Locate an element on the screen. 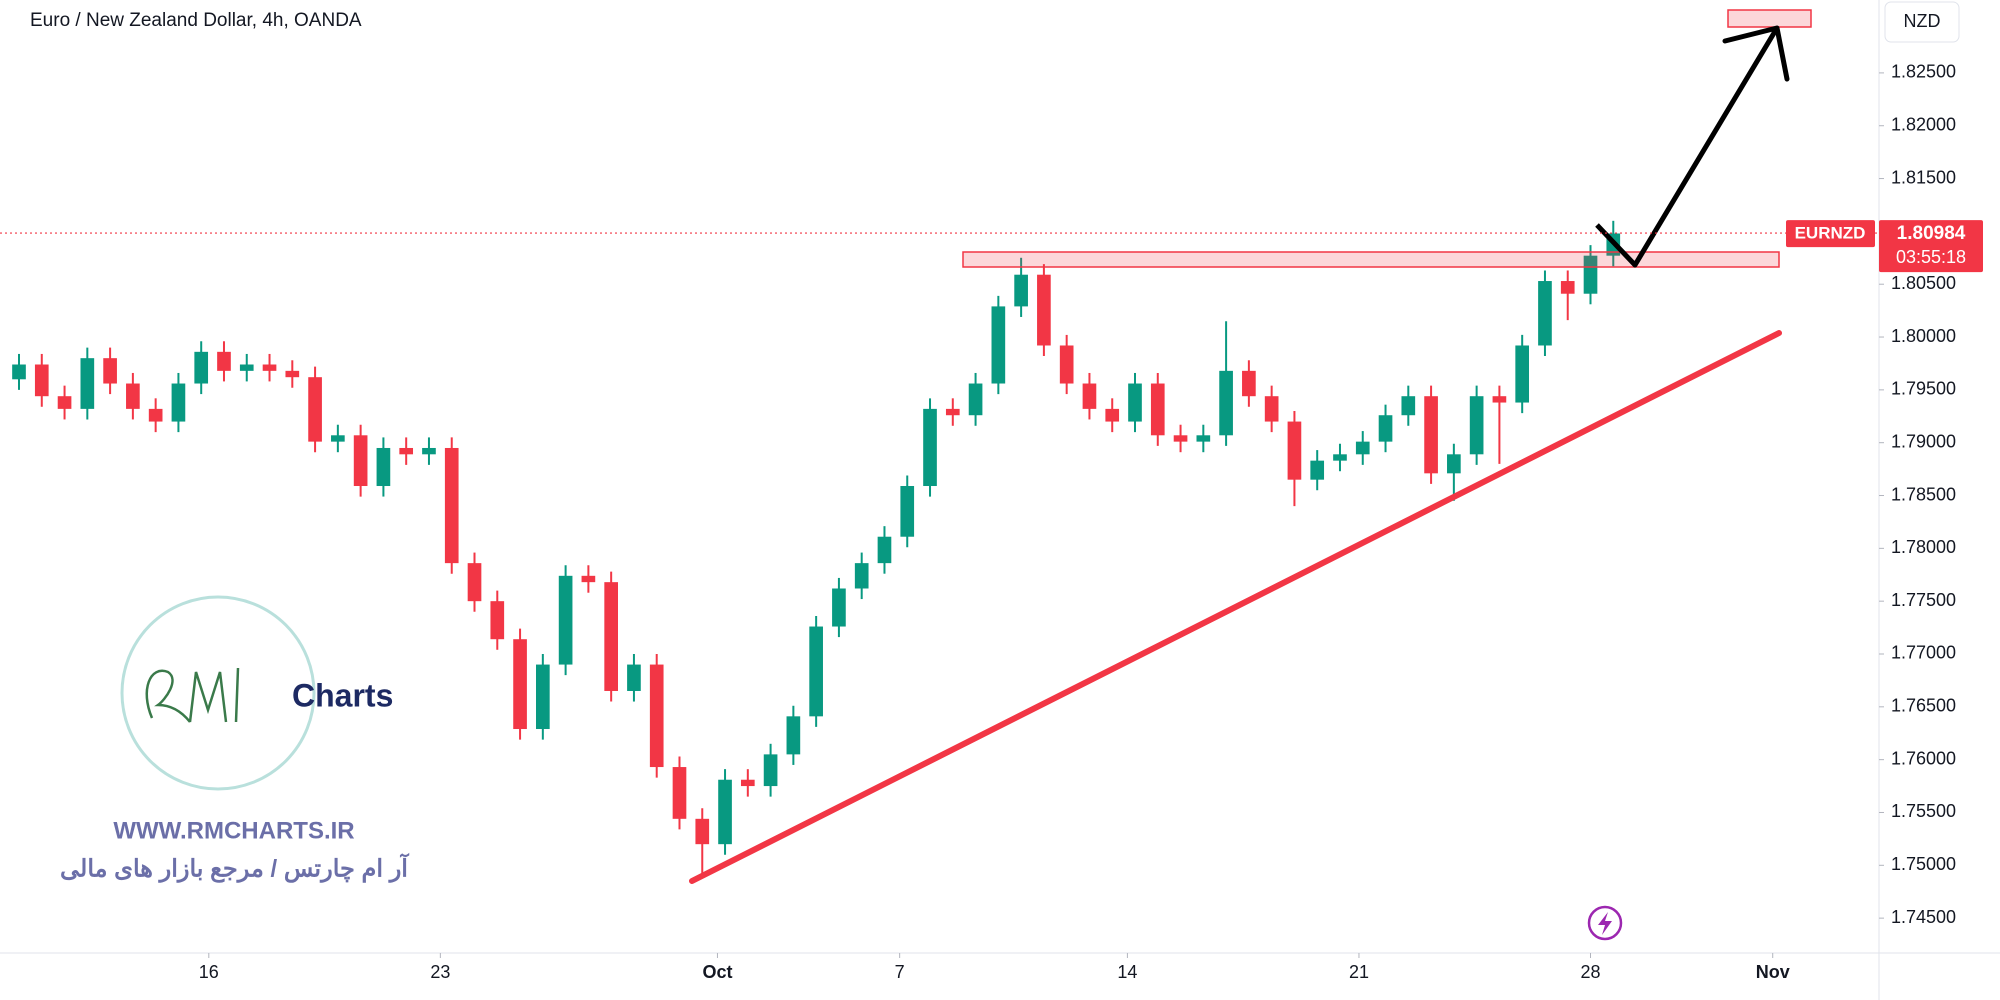  logo-circle is located at coordinates (218, 693).